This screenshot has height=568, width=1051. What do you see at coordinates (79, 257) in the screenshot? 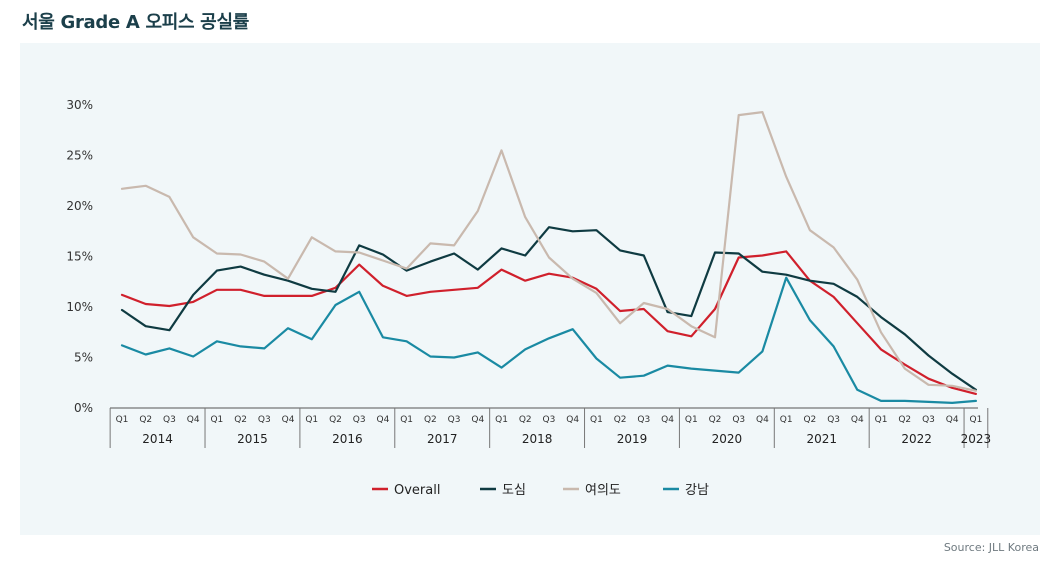
I see `y-tick-label: 15%` at bounding box center [79, 257].